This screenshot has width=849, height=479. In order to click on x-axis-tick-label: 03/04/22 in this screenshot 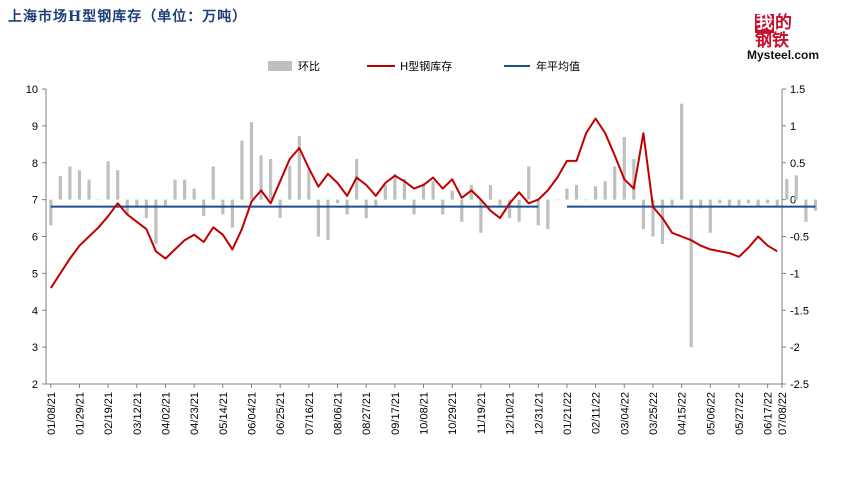, I will do `click(625, 413)`.